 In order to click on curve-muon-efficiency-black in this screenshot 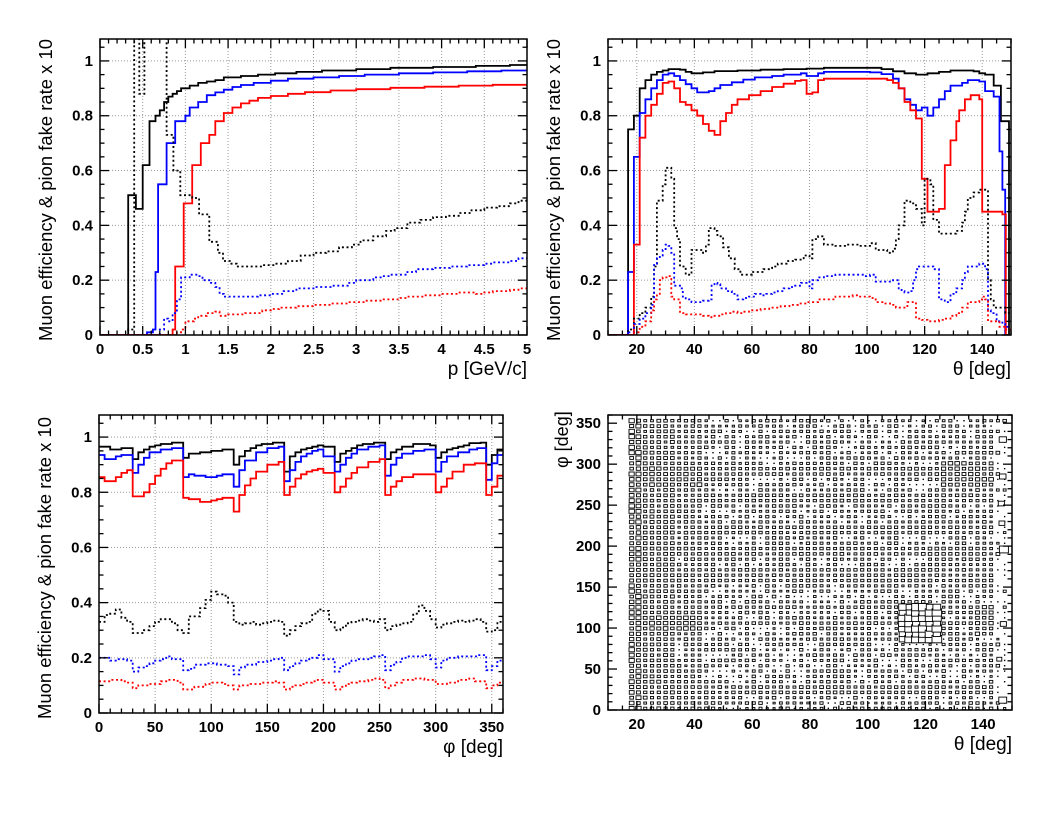, I will do `click(809, 200)`.